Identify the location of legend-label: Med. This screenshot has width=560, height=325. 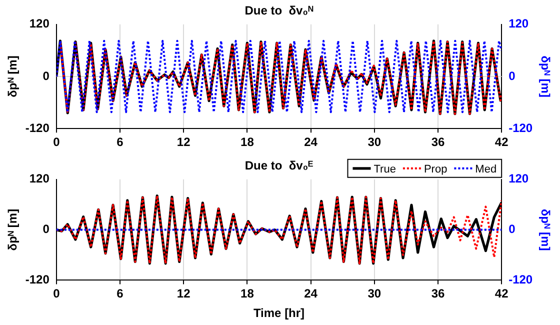
(486, 169).